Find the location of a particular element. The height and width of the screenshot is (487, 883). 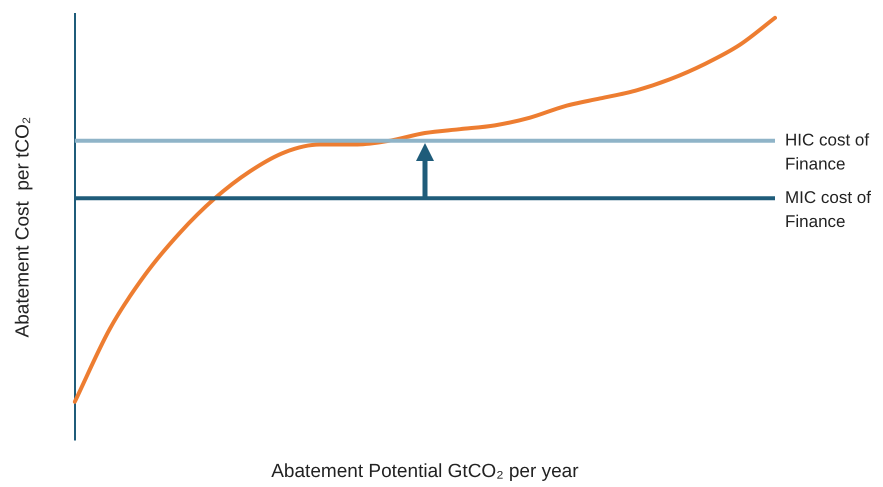

x-axis-title: Abatement Potential GtCO₂ per year is located at coordinates (425, 471).